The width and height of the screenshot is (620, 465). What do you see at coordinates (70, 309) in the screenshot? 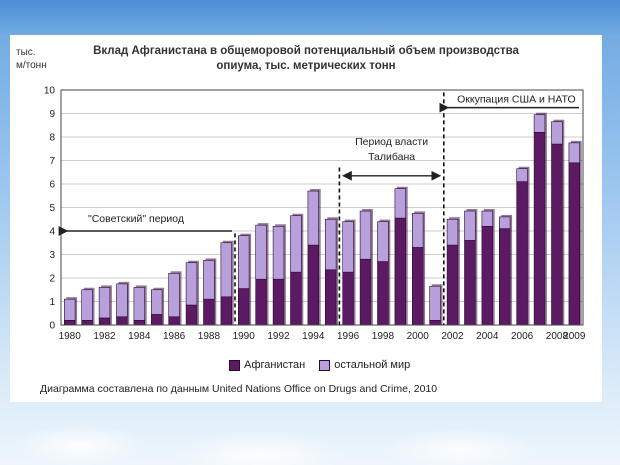
I see `bar-rest-of-world-1980` at bounding box center [70, 309].